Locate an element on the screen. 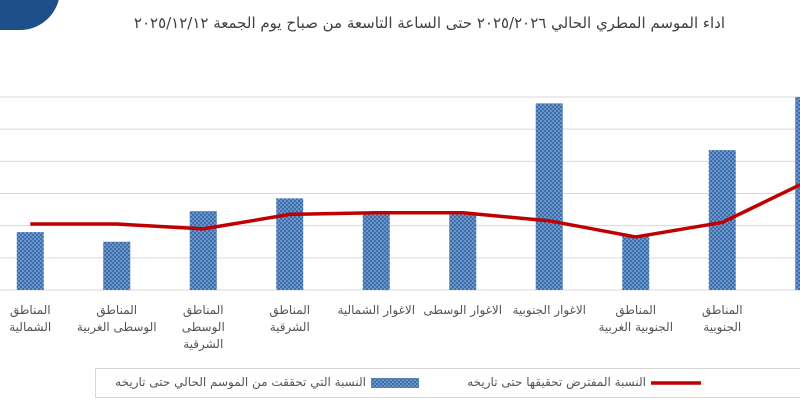 The height and width of the screenshot is (418, 800). x-tick-label: المناطق الوسطى الشرقية is located at coordinates (203, 327).